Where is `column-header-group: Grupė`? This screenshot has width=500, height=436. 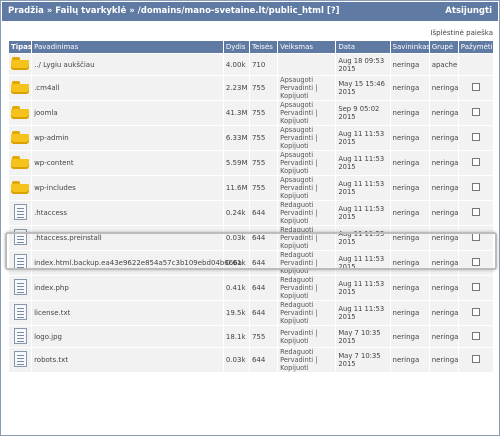 column-header-group: Grupė is located at coordinates (443, 47).